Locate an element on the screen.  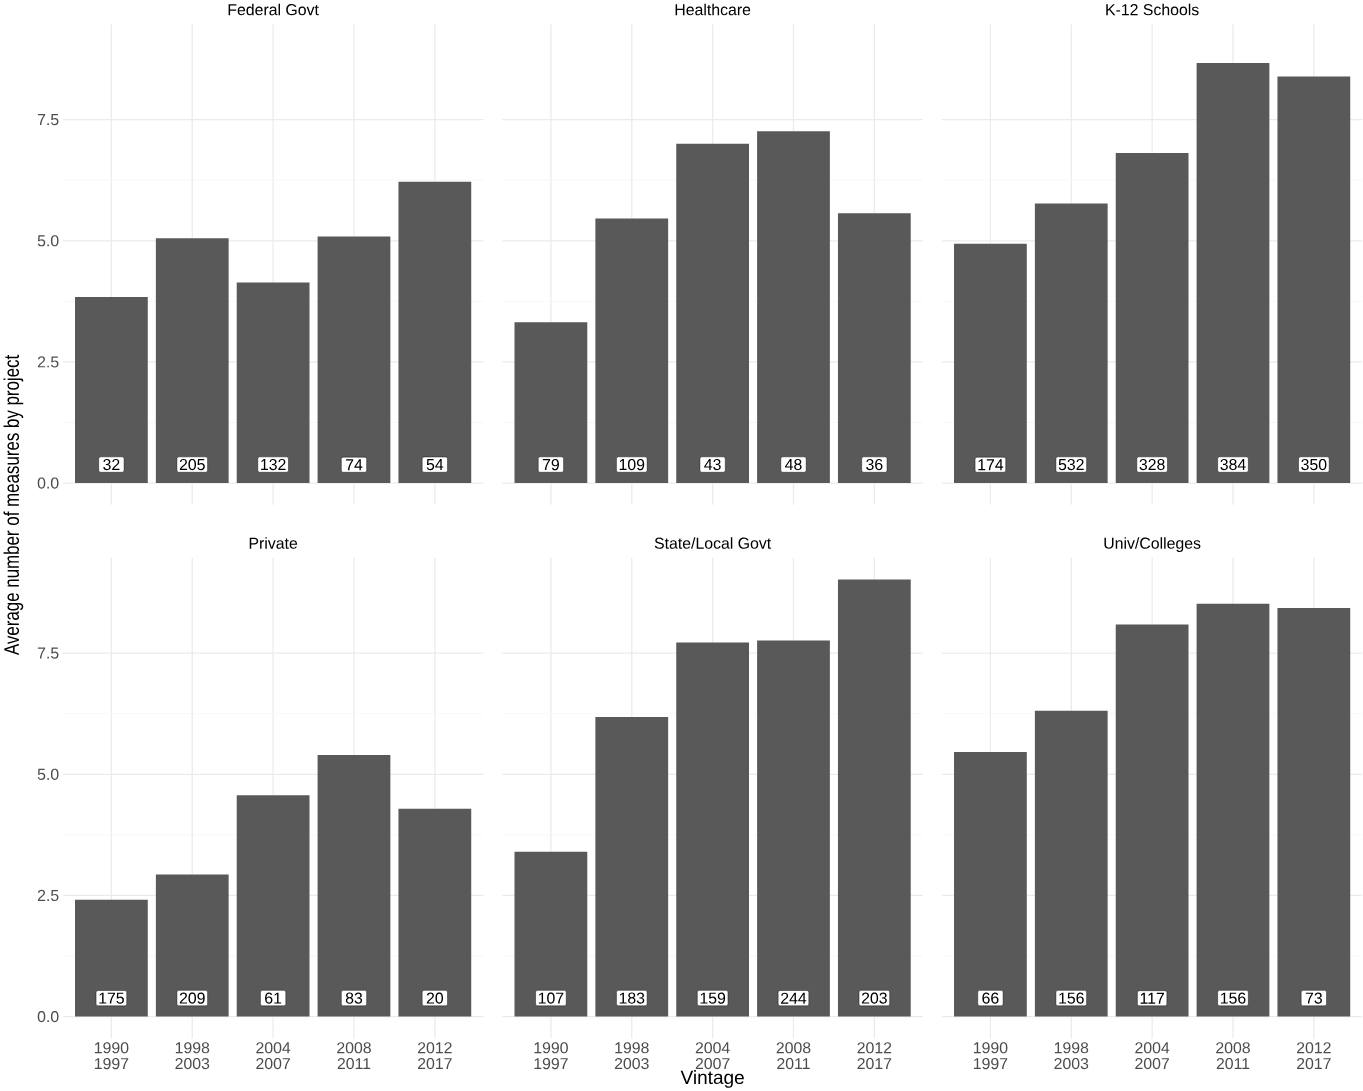
chart-title: Federal Govt is located at coordinates (273, 9).